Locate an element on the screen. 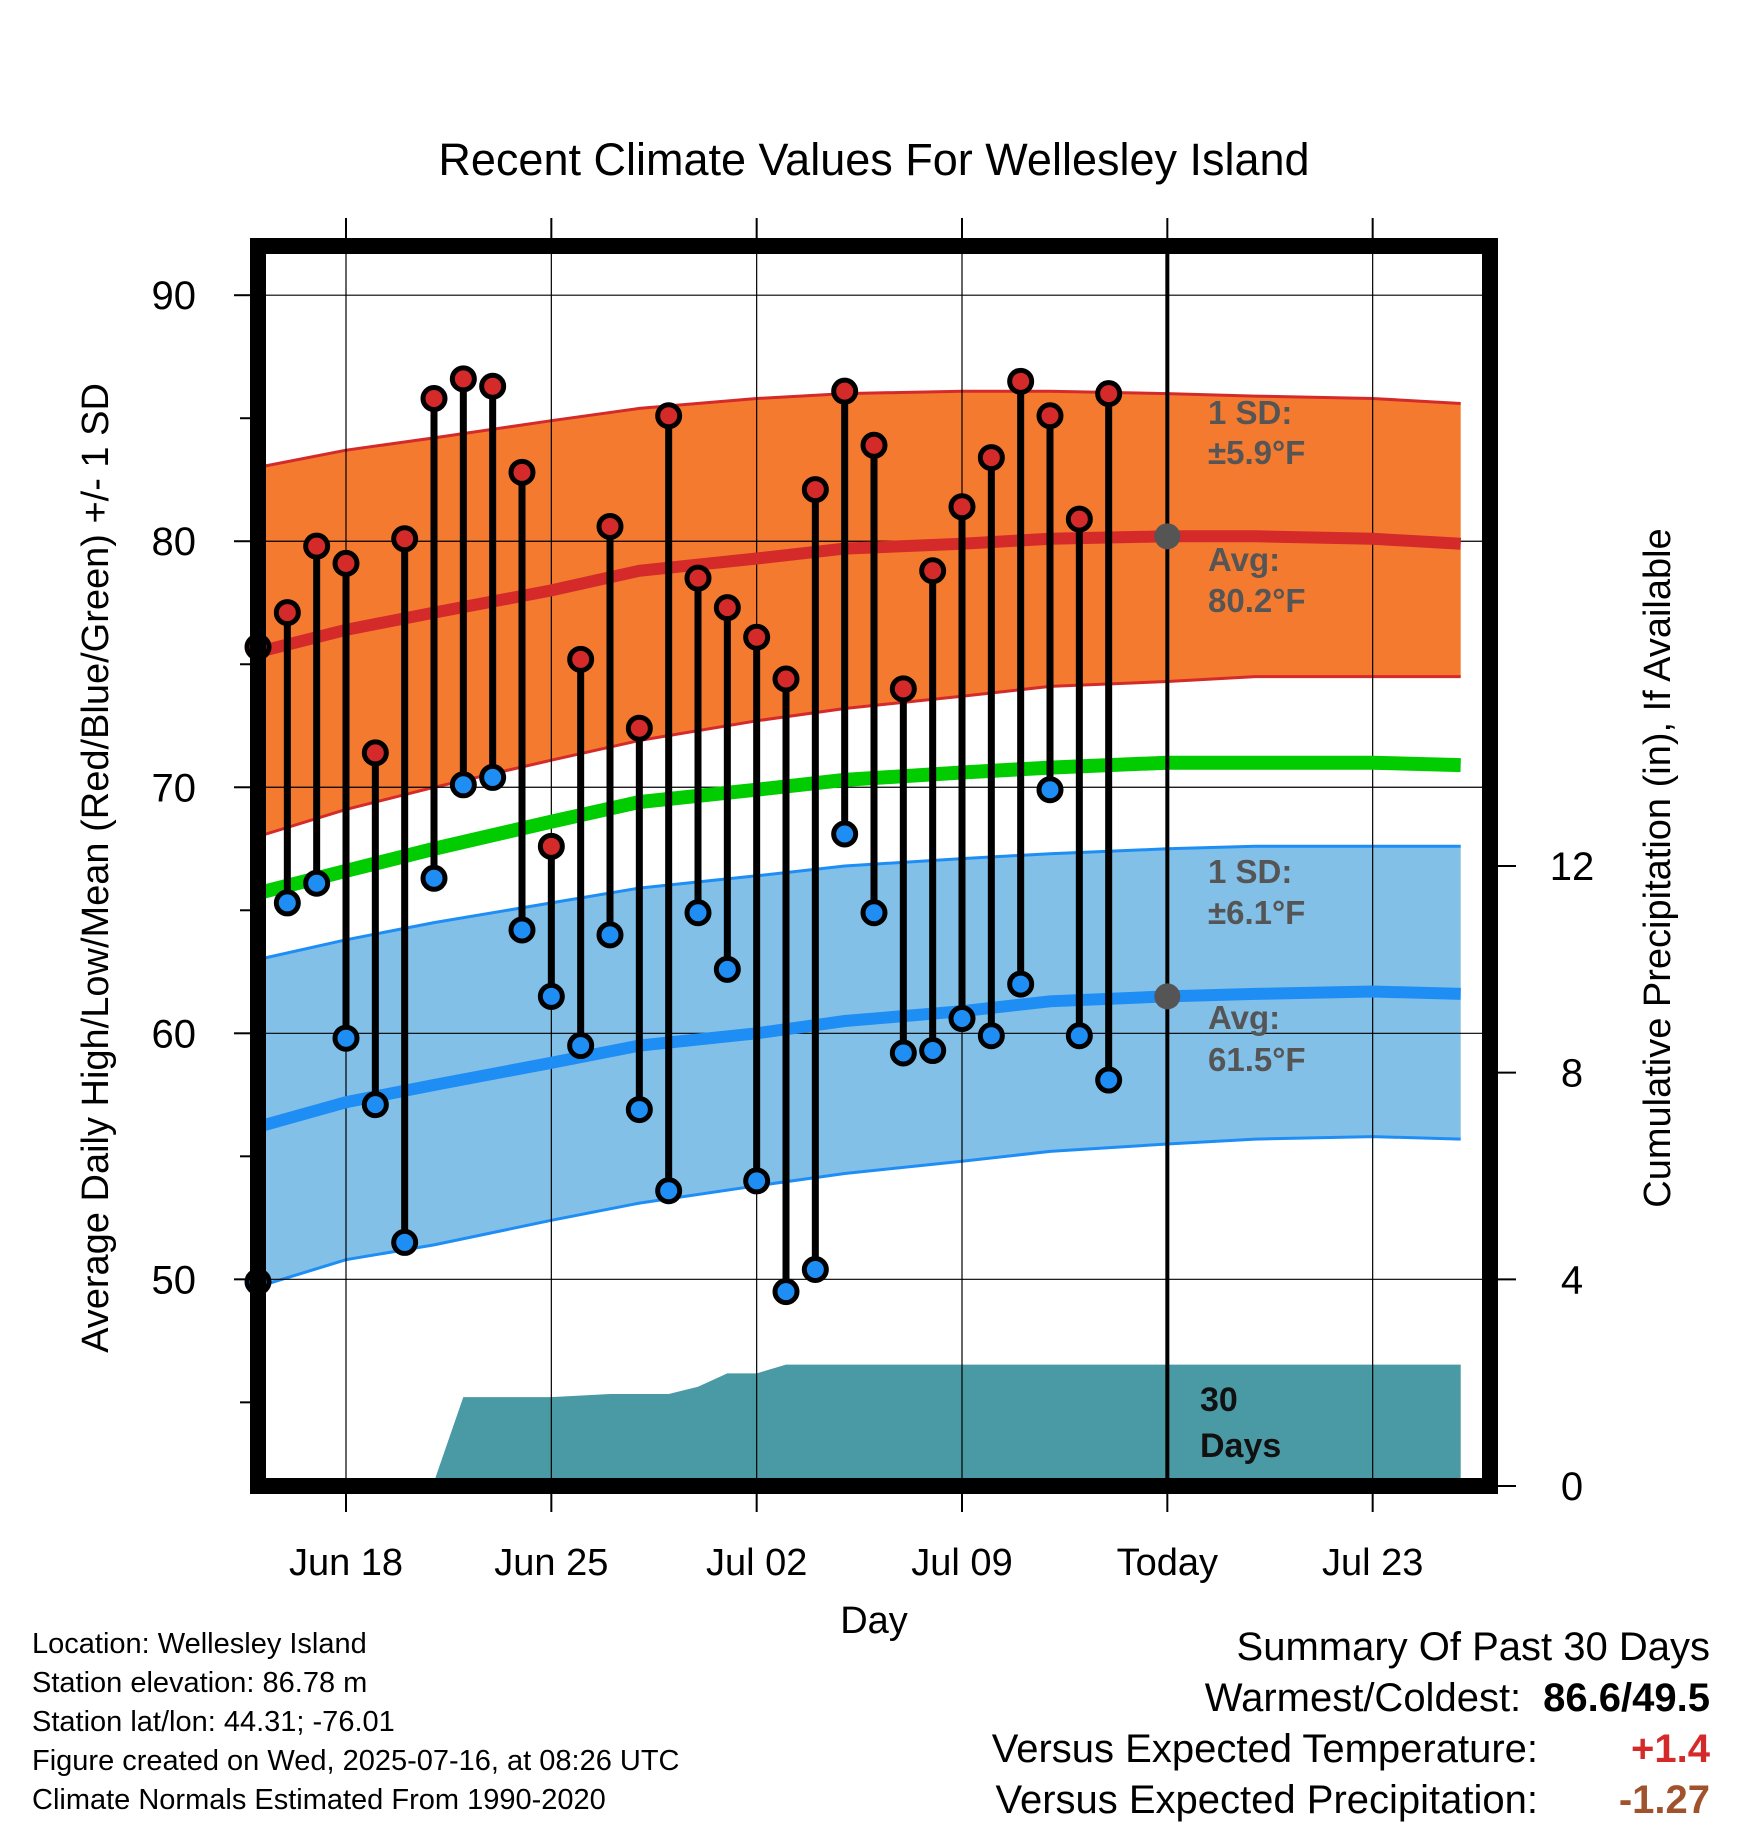 This screenshot has height=1828, width=1748. y-tick-label-left: 70 is located at coordinates (174, 788).